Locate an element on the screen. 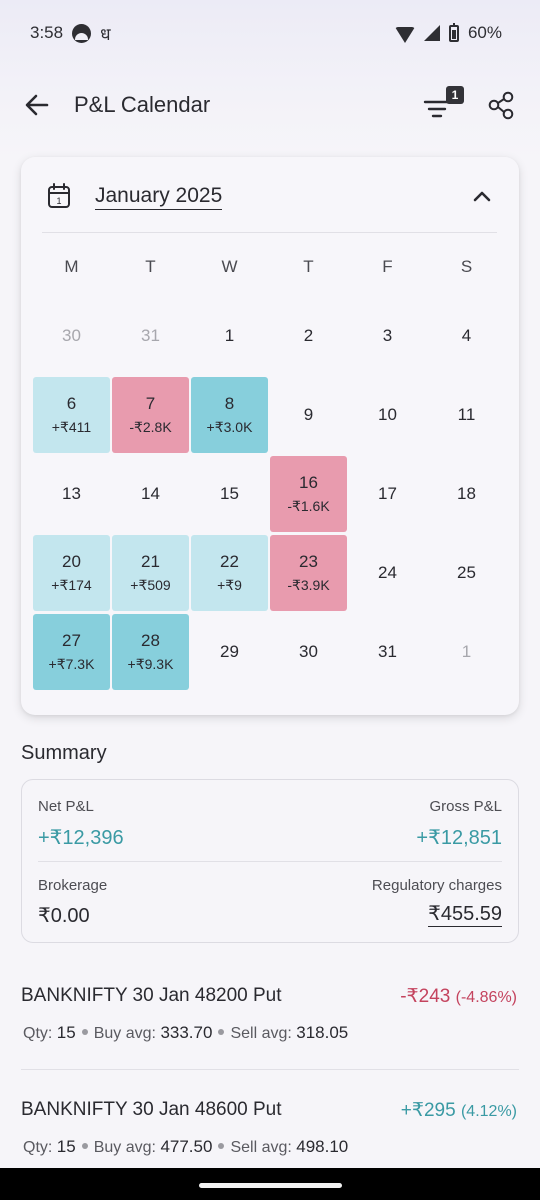  gross-pnl-value: +₹12,851 is located at coordinates (459, 838).